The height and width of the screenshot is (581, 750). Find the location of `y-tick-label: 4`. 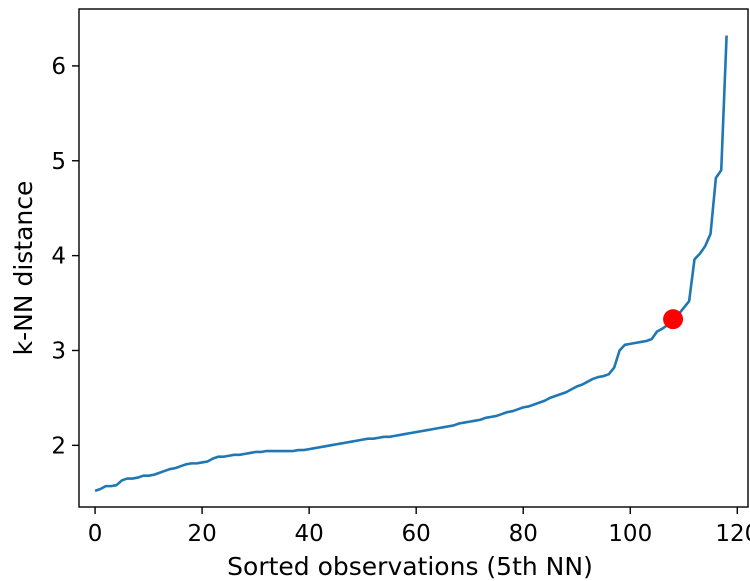

y-tick-label: 4 is located at coordinates (58, 257).